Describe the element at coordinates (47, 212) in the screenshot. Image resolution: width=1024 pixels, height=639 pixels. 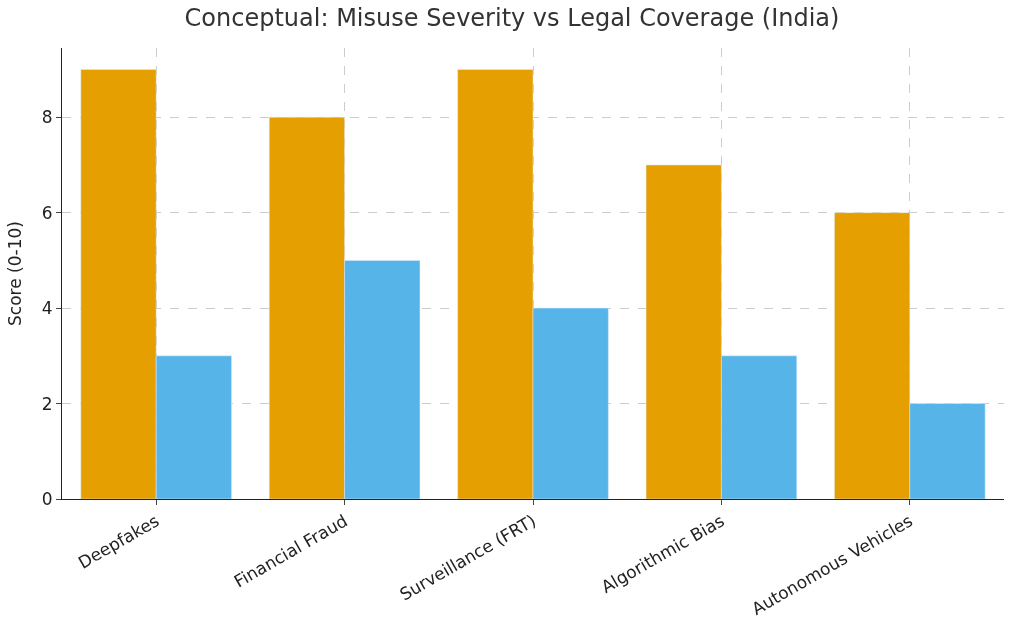
I see `y-tick-label: 6` at that location.